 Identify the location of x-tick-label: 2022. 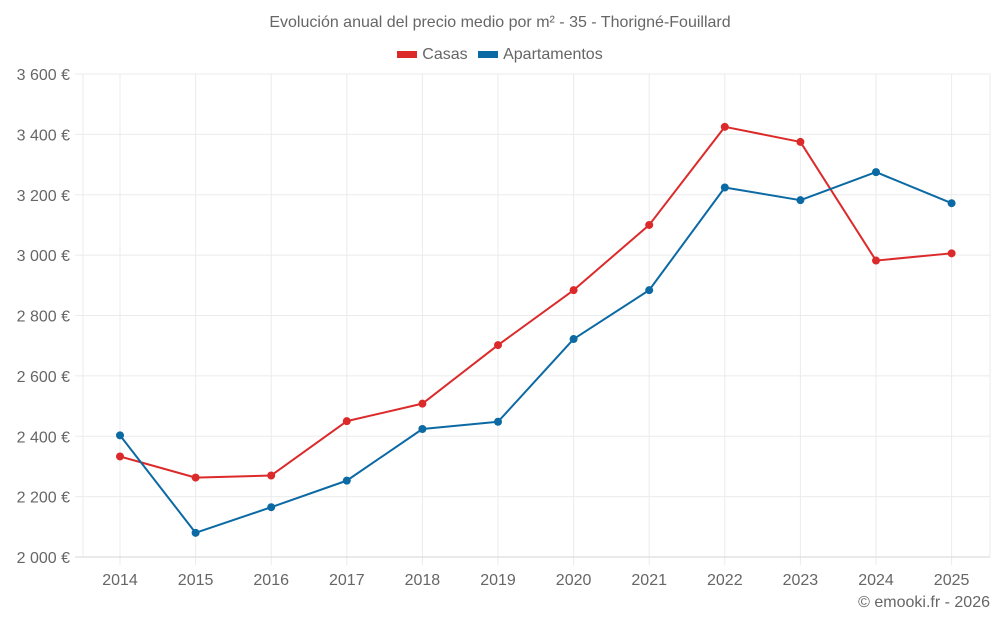
(725, 580).